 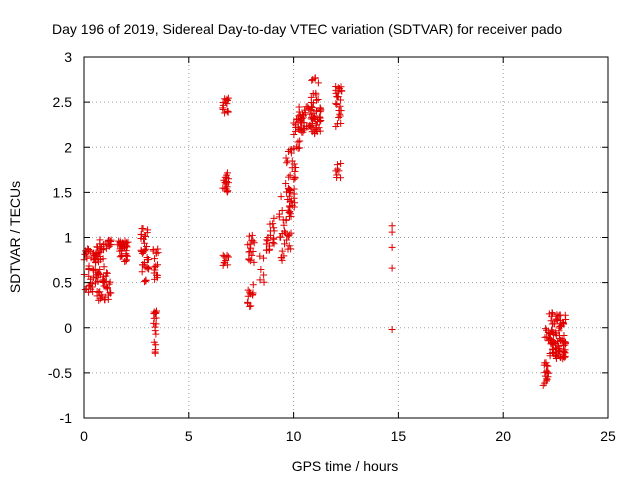 What do you see at coordinates (66, 418) in the screenshot?
I see `y-tick-label: -1` at bounding box center [66, 418].